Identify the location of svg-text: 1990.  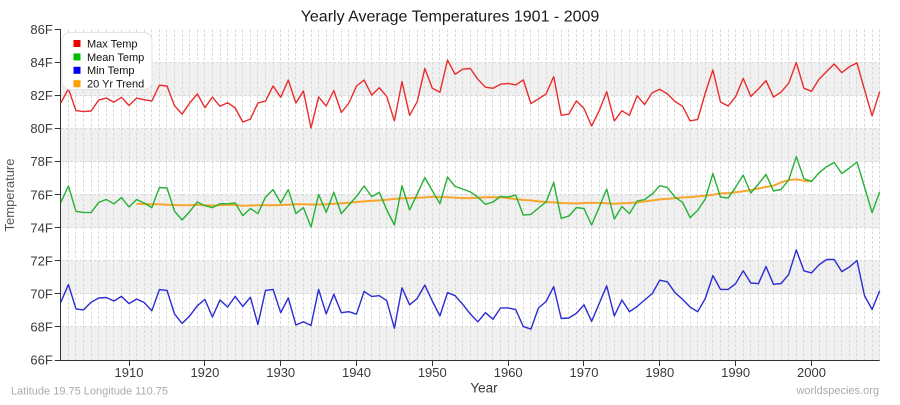
(735, 372).